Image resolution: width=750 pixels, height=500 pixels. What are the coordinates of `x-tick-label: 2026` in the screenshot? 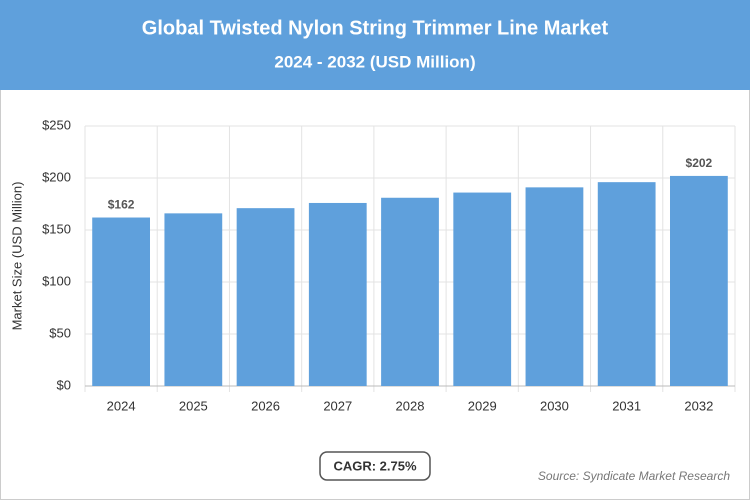 It's located at (265, 405).